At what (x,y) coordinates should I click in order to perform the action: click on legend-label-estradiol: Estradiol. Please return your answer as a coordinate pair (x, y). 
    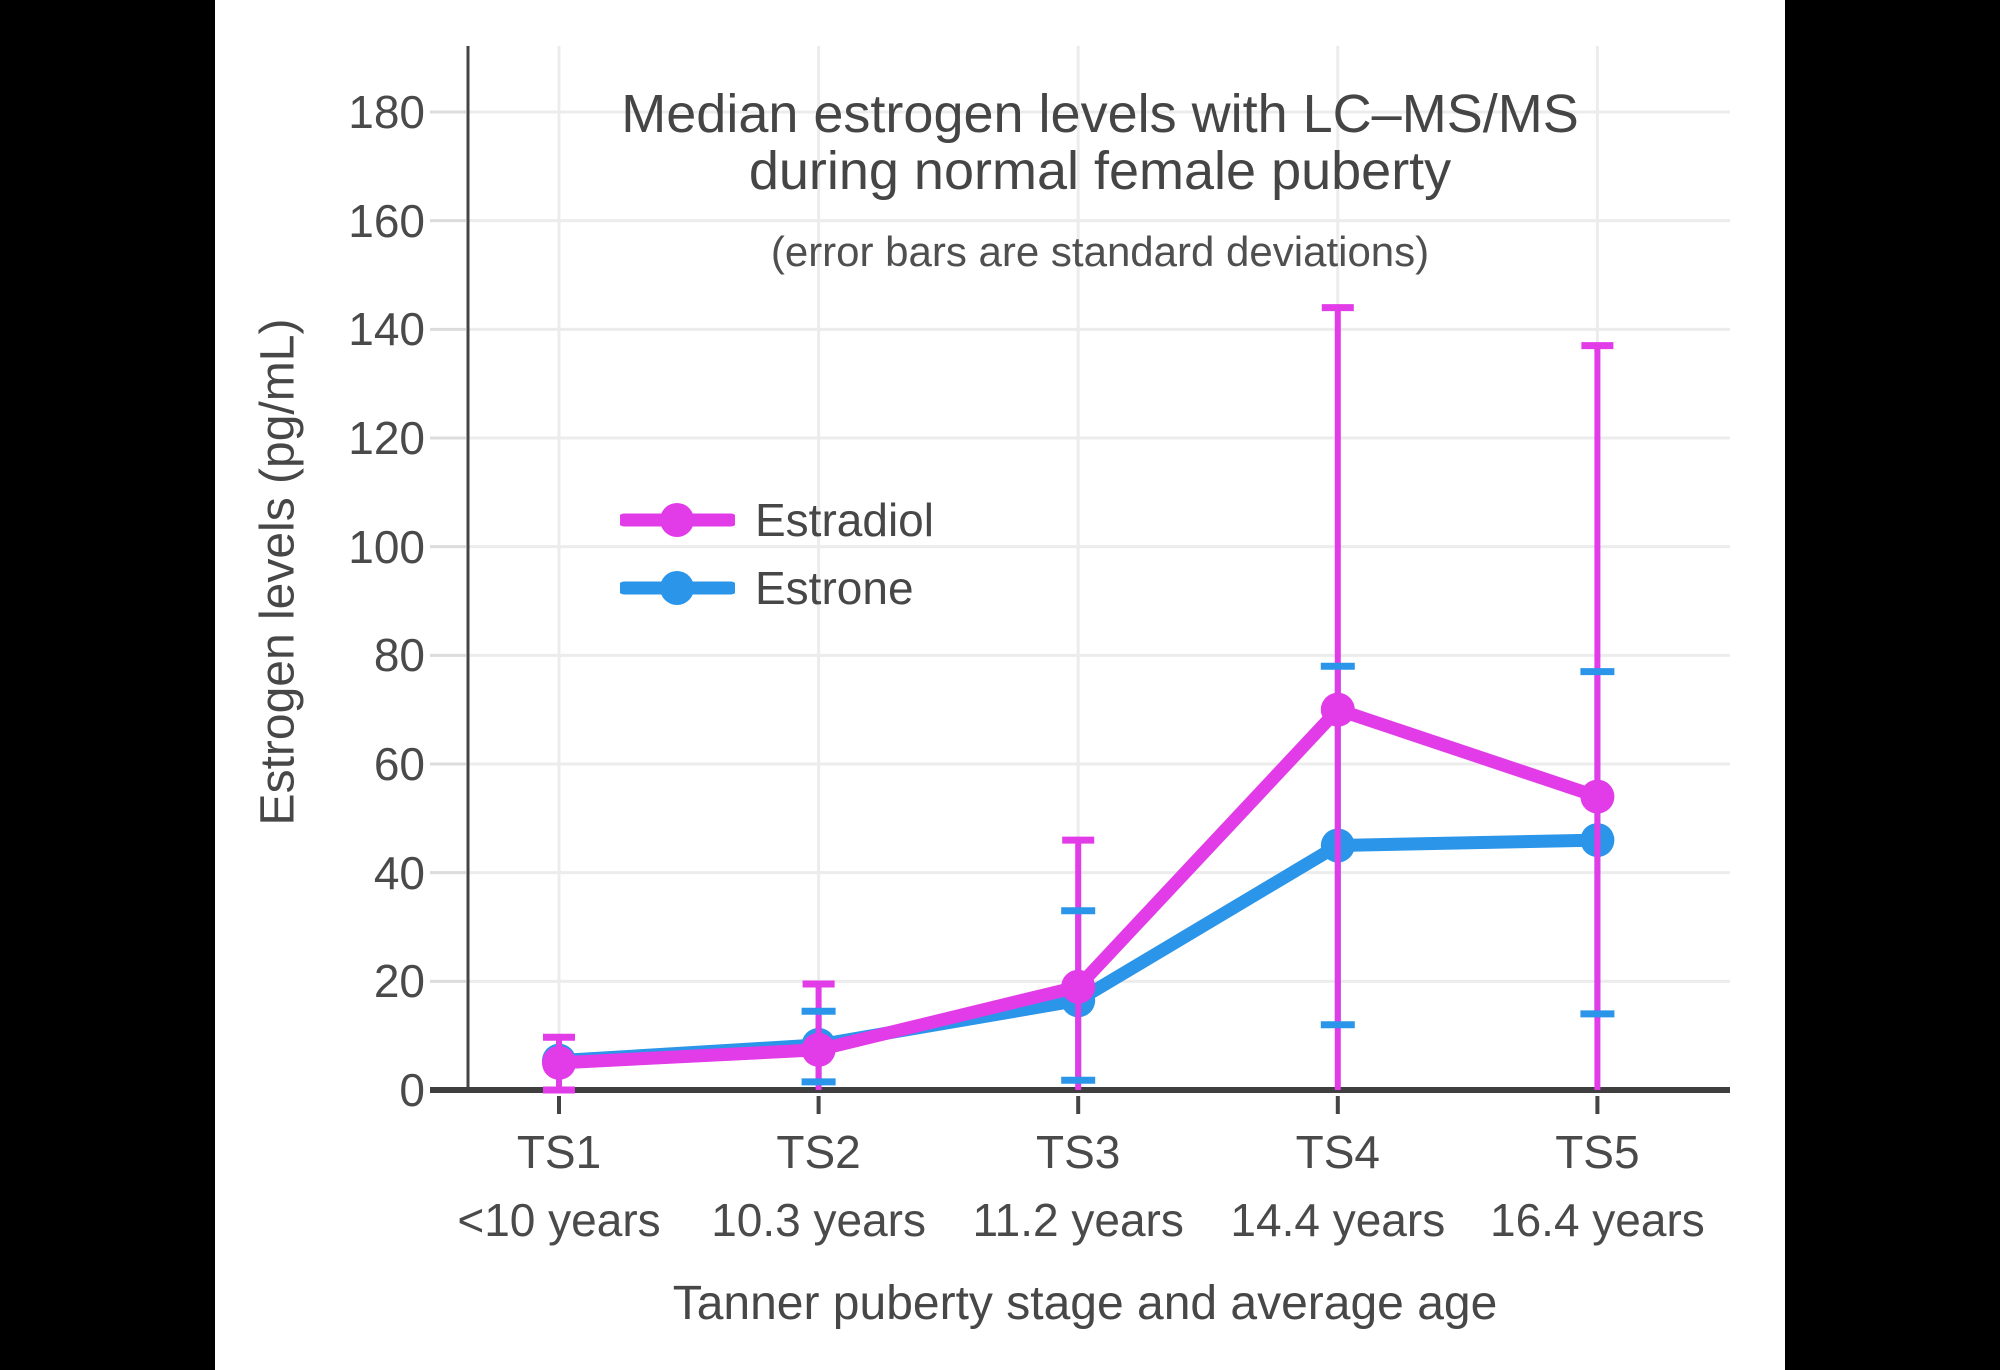
    Looking at the image, I should click on (844, 520).